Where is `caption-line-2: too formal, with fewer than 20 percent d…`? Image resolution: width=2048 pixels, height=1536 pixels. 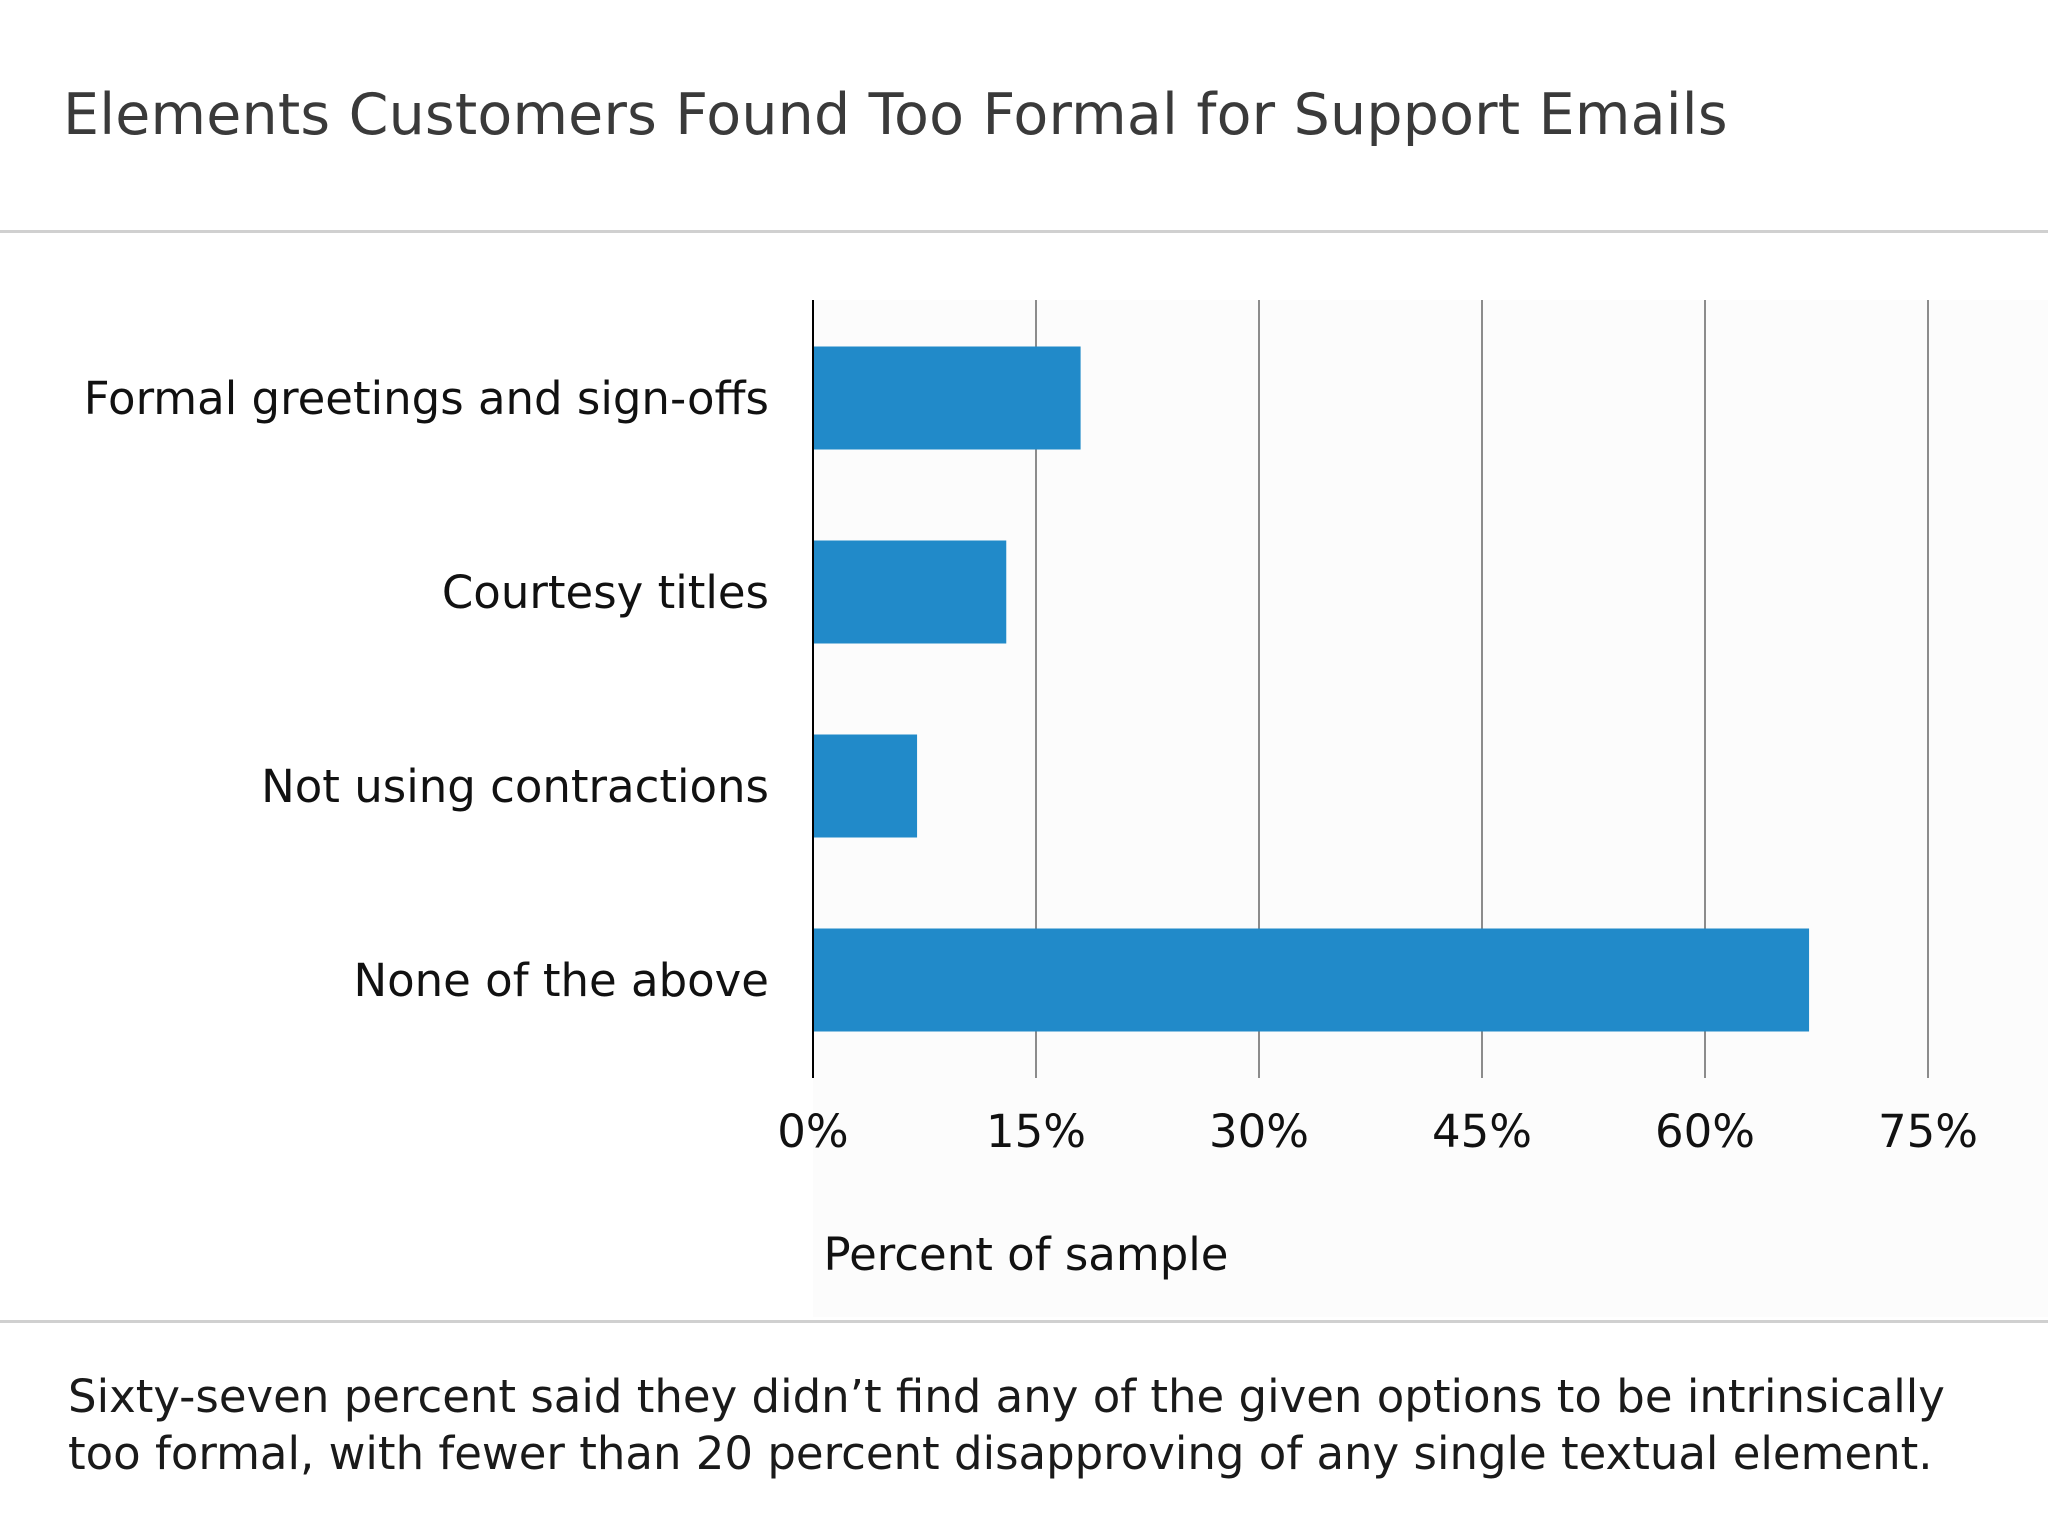
caption-line-2: too formal, with fewer than 20 percent d… is located at coordinates (1000, 1453).